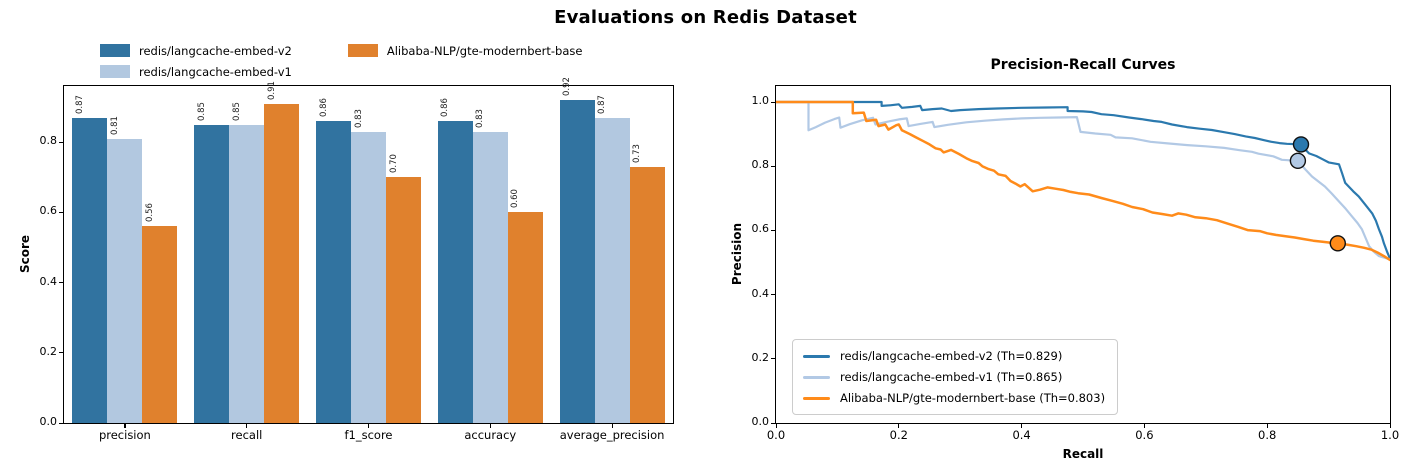 The width and height of the screenshot is (1411, 475). I want to click on pr-y-tick-label: 0.2, so click(760, 357).